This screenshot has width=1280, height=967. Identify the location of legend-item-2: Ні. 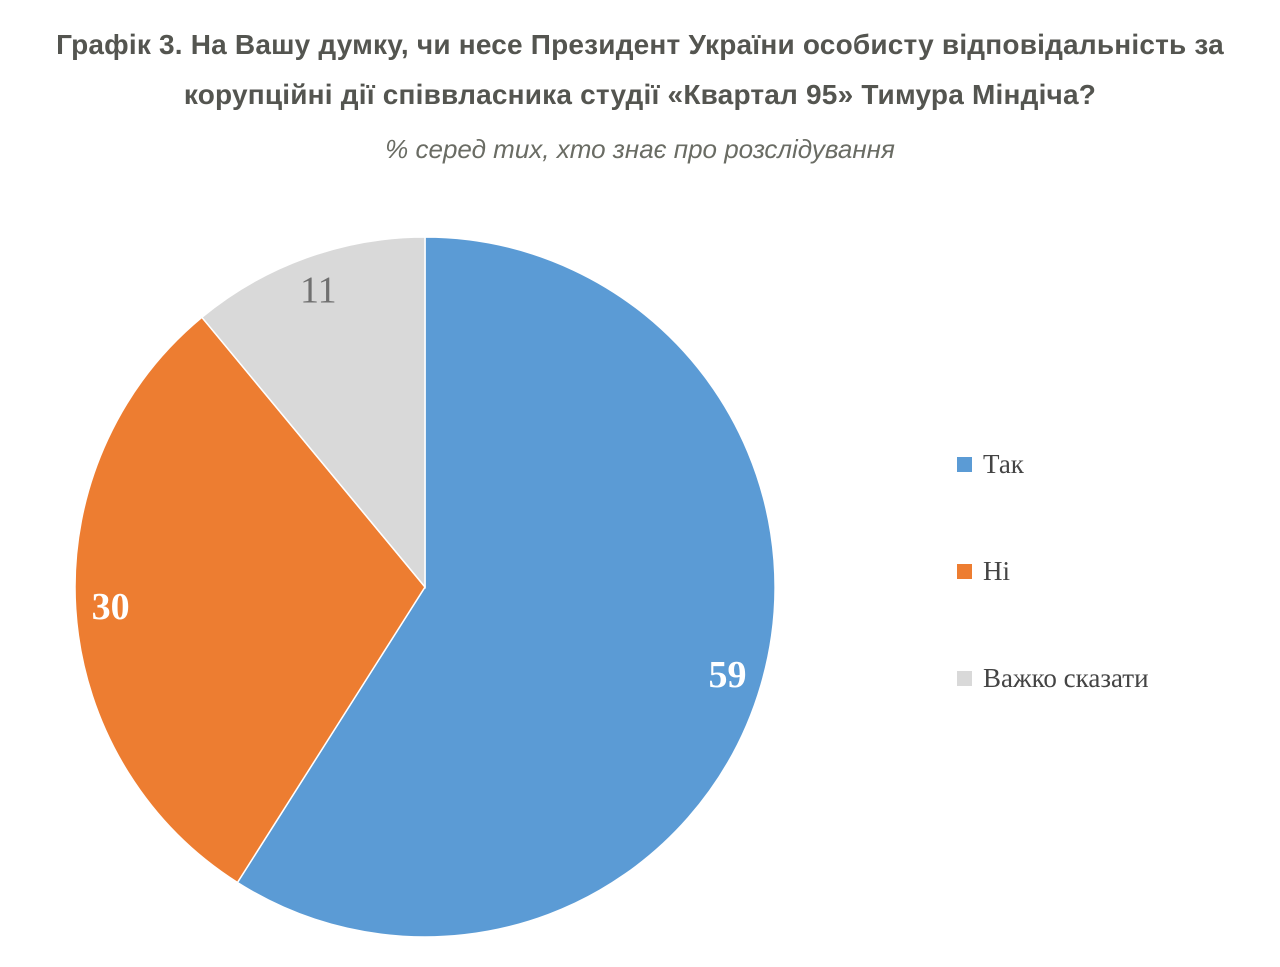
(1053, 571).